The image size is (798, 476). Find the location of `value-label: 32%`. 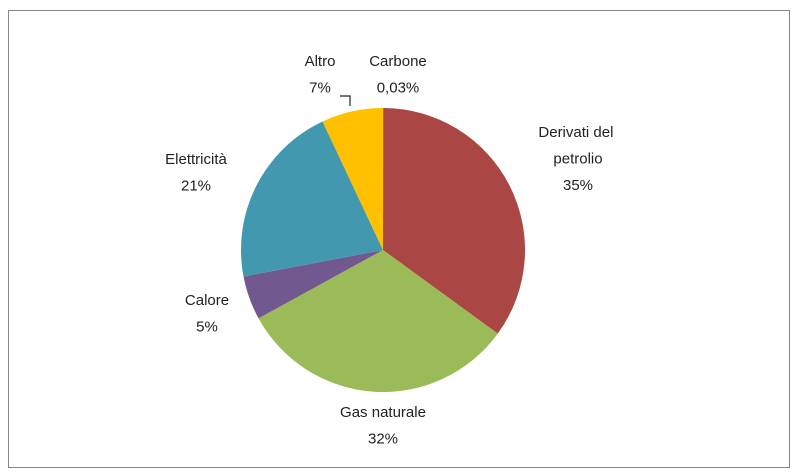

value-label: 32% is located at coordinates (383, 438).